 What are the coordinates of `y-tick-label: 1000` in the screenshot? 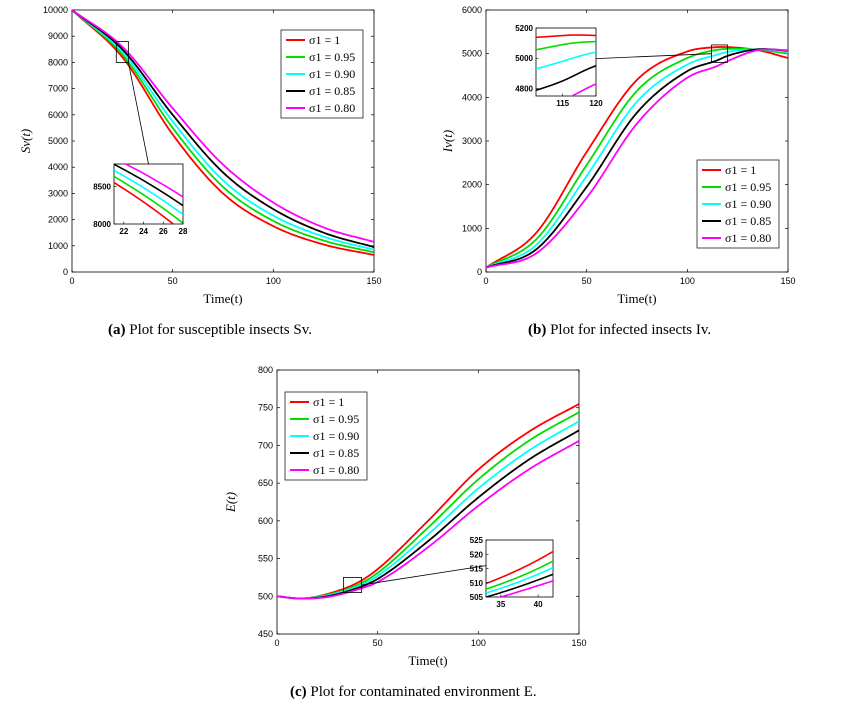 It's located at (58, 246).